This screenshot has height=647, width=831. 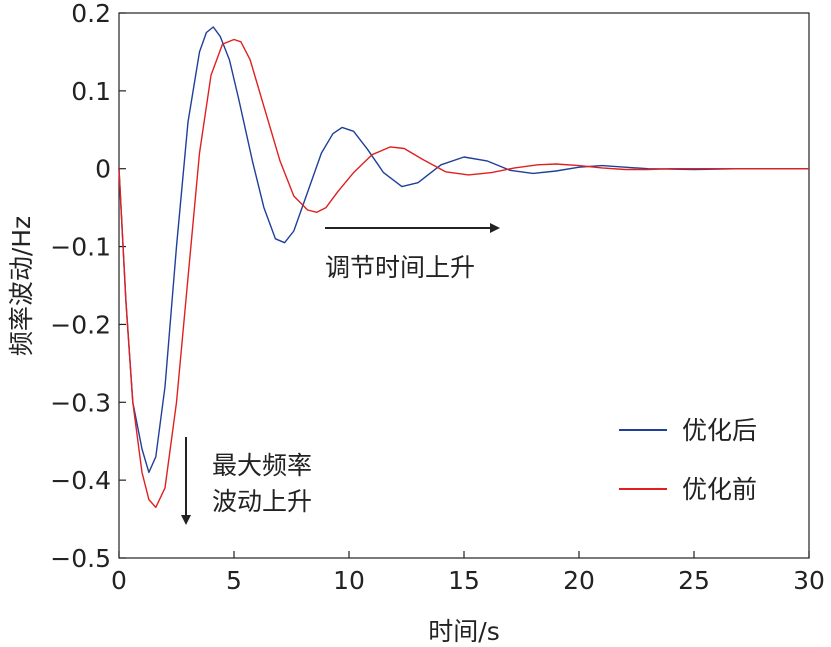 I want to click on annotation-settling-time: 调节时间上升, so click(x=400, y=267).